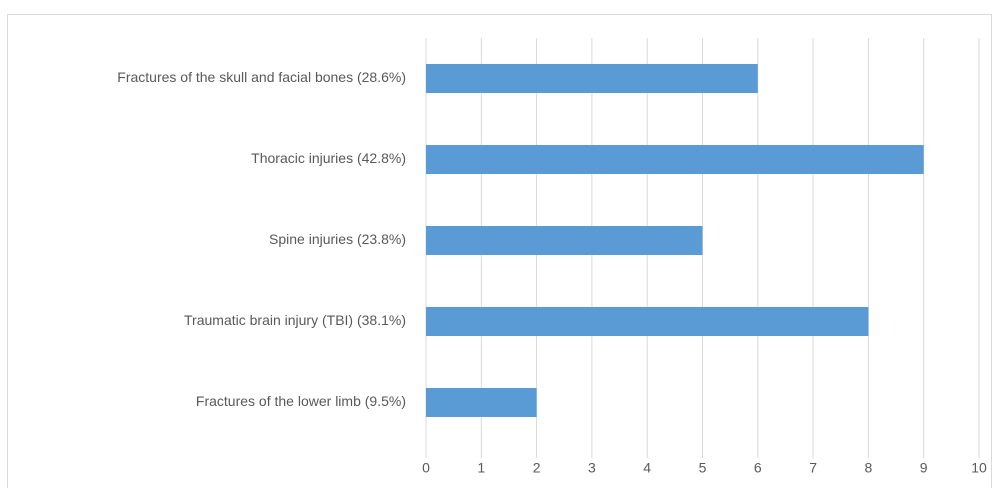  I want to click on y-tick-label: Thoracic injuries (42.8%), so click(328, 158).